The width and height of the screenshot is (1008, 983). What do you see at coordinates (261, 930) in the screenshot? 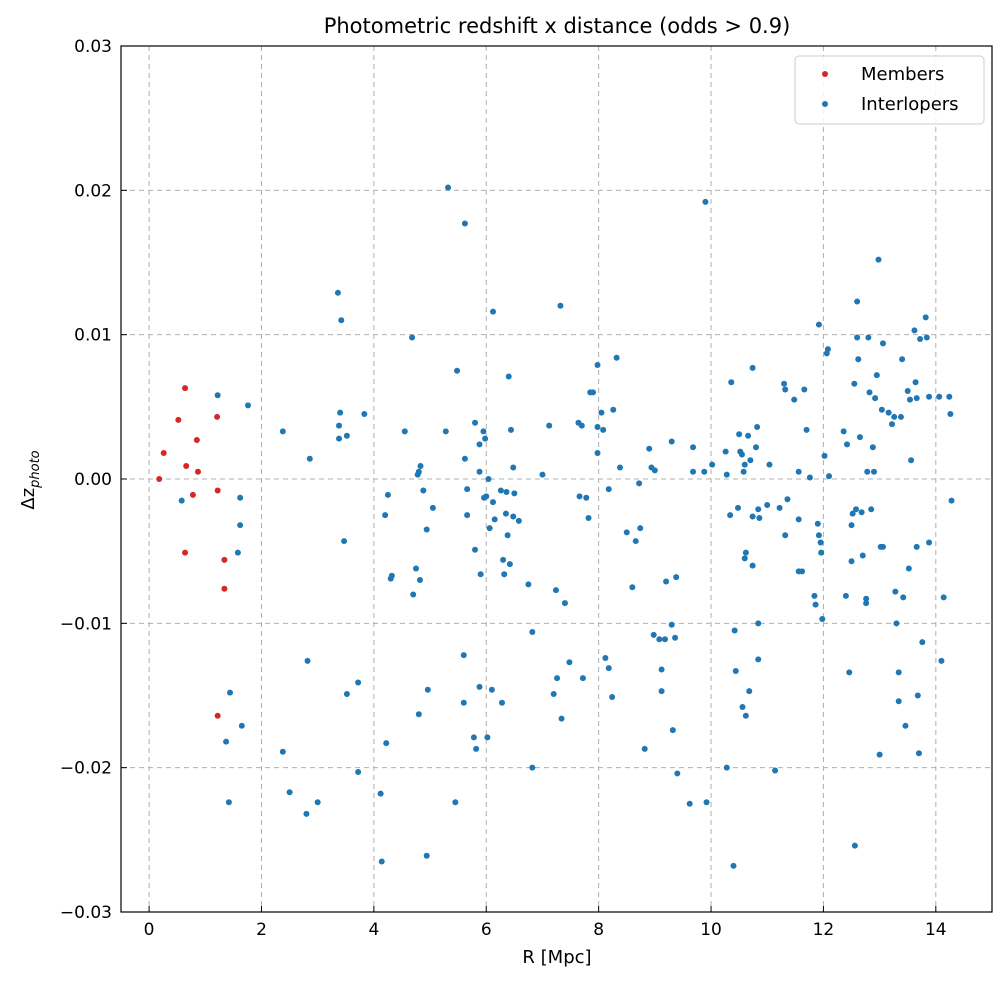
I see `x-tick-label: 2` at bounding box center [261, 930].